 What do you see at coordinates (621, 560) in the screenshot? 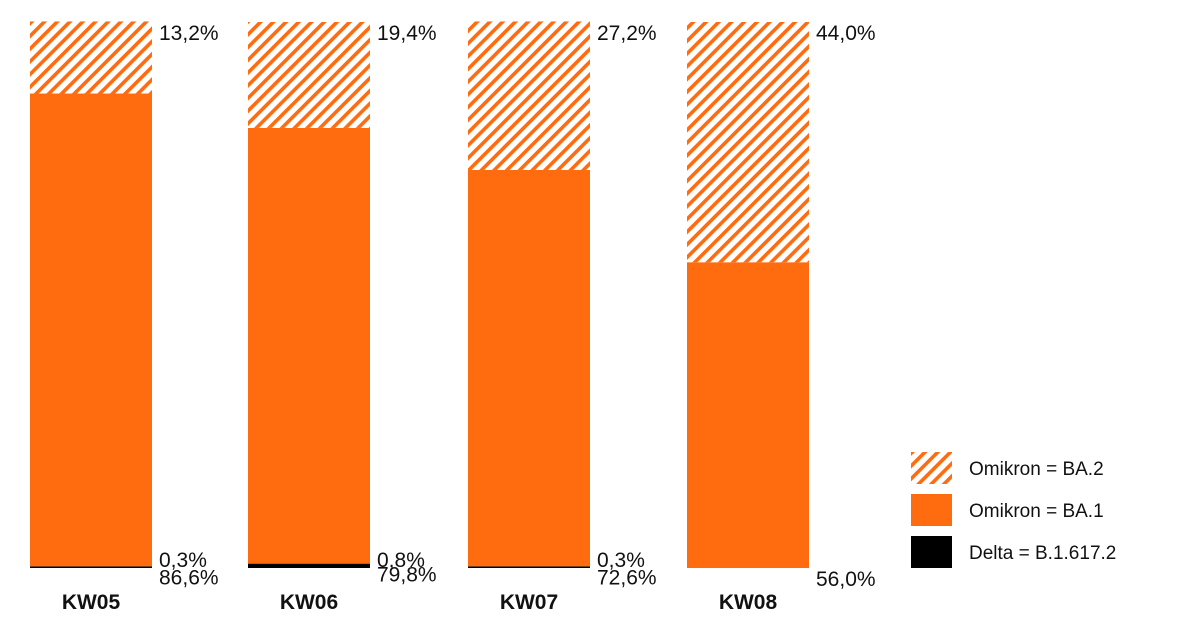
I see `value-label-kw07-delta-b-1-617-2: 0,3%` at bounding box center [621, 560].